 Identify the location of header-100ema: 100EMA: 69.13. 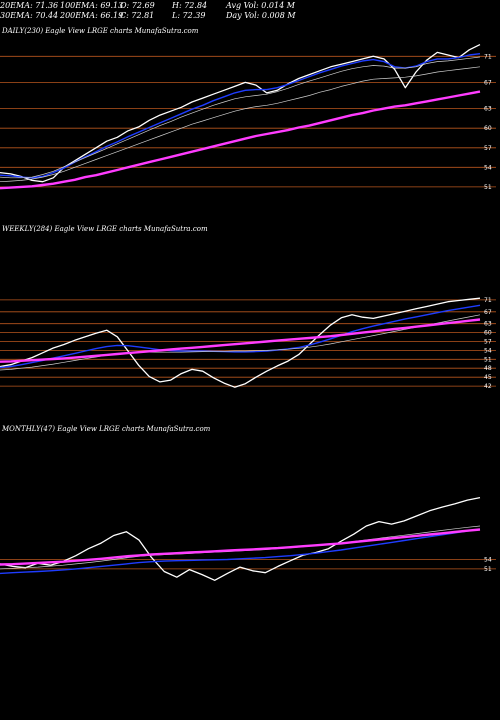
(92, 5).